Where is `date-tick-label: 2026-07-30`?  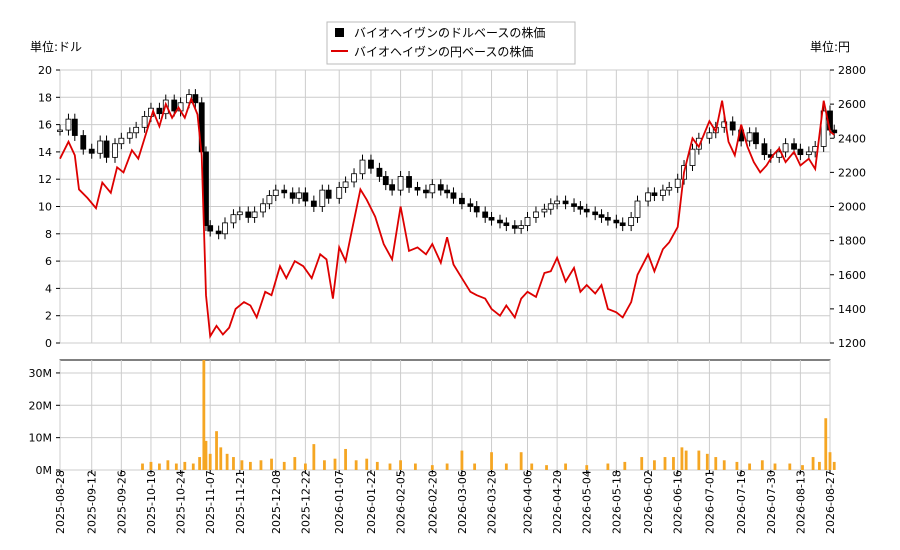
date-tick-label: 2026-07-30 is located at coordinates (771, 502).